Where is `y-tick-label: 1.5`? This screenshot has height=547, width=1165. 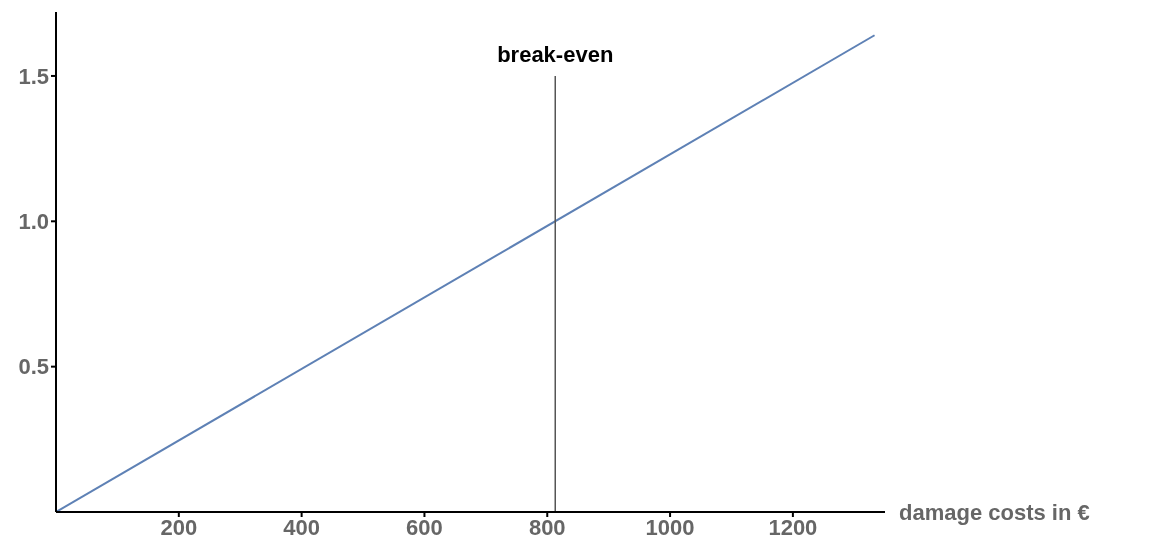 y-tick-label: 1.5 is located at coordinates (33, 76).